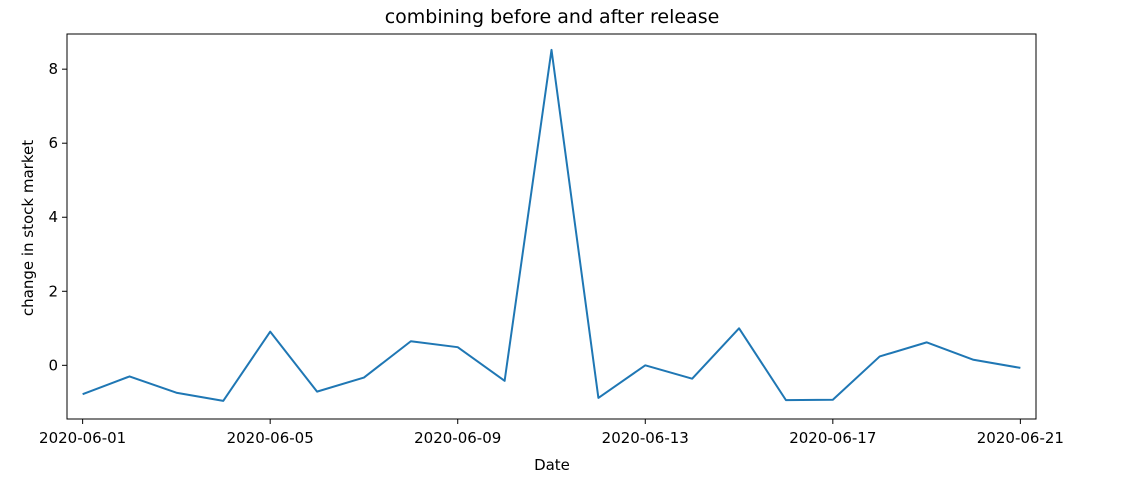 This screenshot has width=1141, height=497. I want to click on y-axis-label: change in stock market, so click(28, 228).